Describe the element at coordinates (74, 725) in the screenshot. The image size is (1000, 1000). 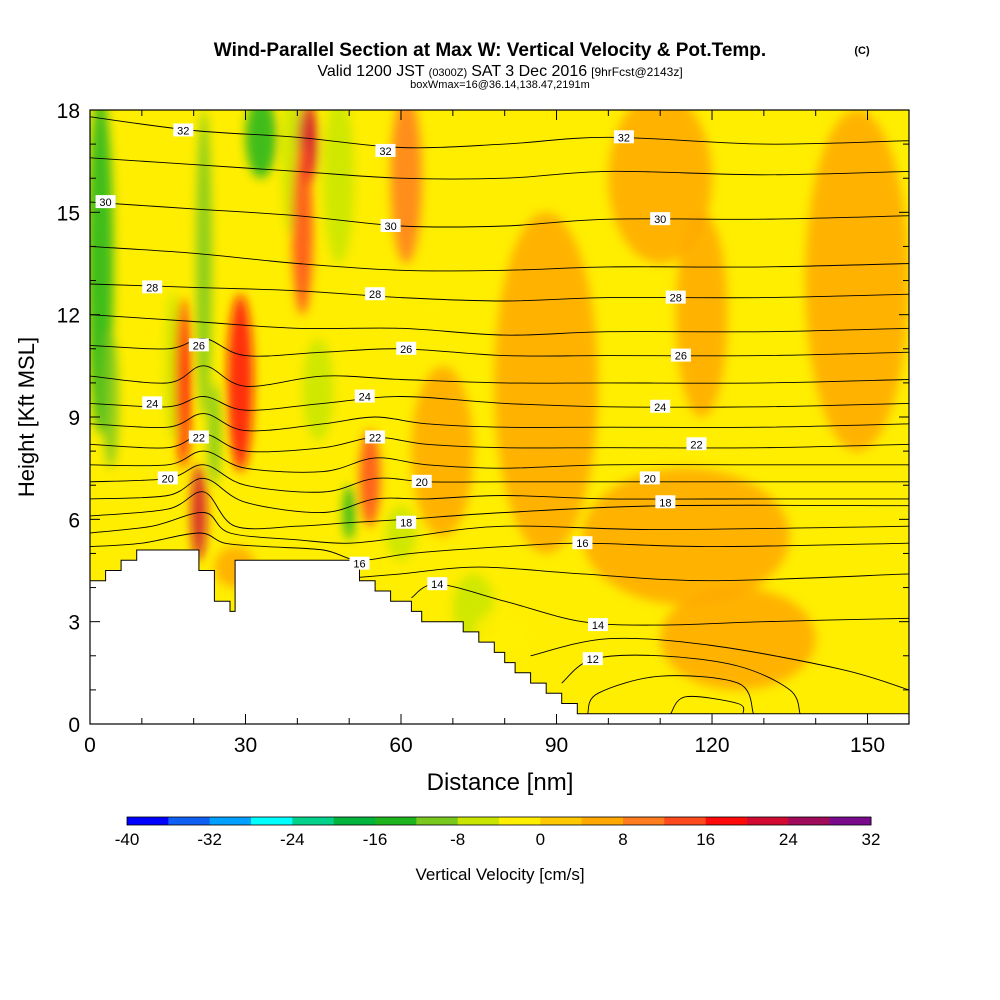
I see `y-tick-label: 0` at that location.